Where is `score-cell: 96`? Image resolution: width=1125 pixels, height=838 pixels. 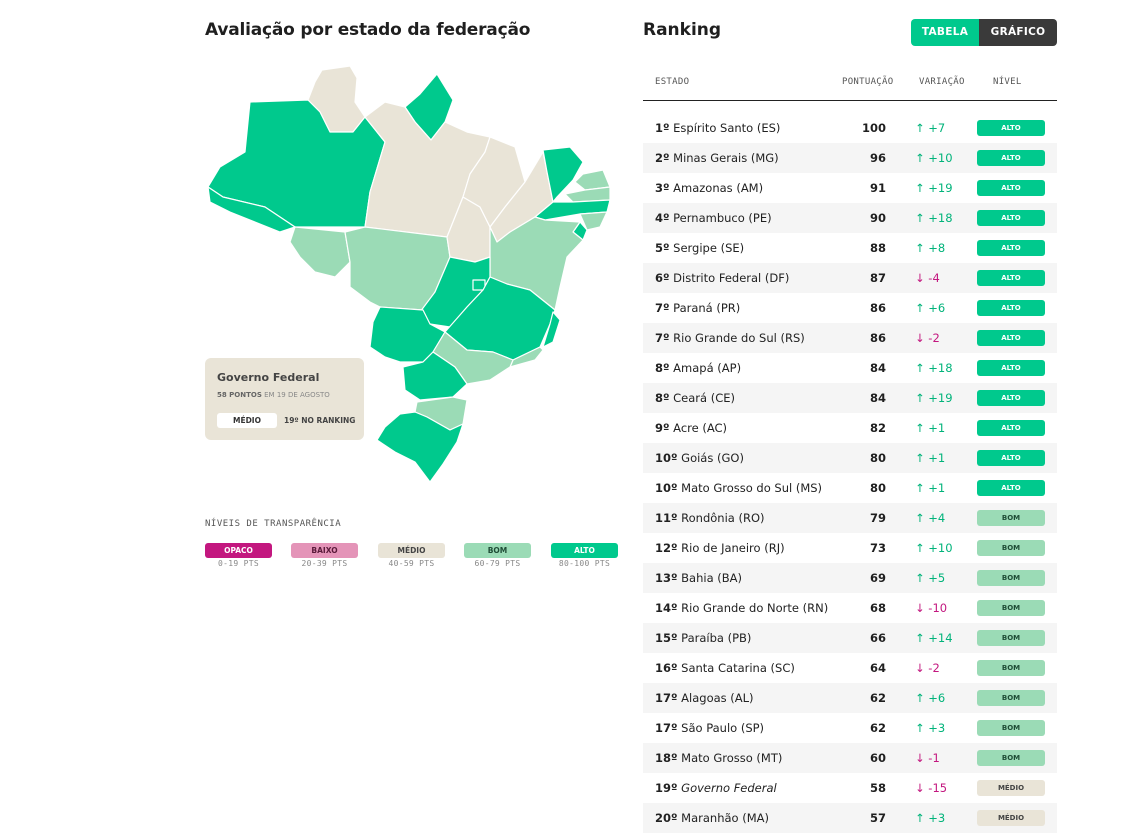
score-cell: 96 is located at coordinates (877, 158).